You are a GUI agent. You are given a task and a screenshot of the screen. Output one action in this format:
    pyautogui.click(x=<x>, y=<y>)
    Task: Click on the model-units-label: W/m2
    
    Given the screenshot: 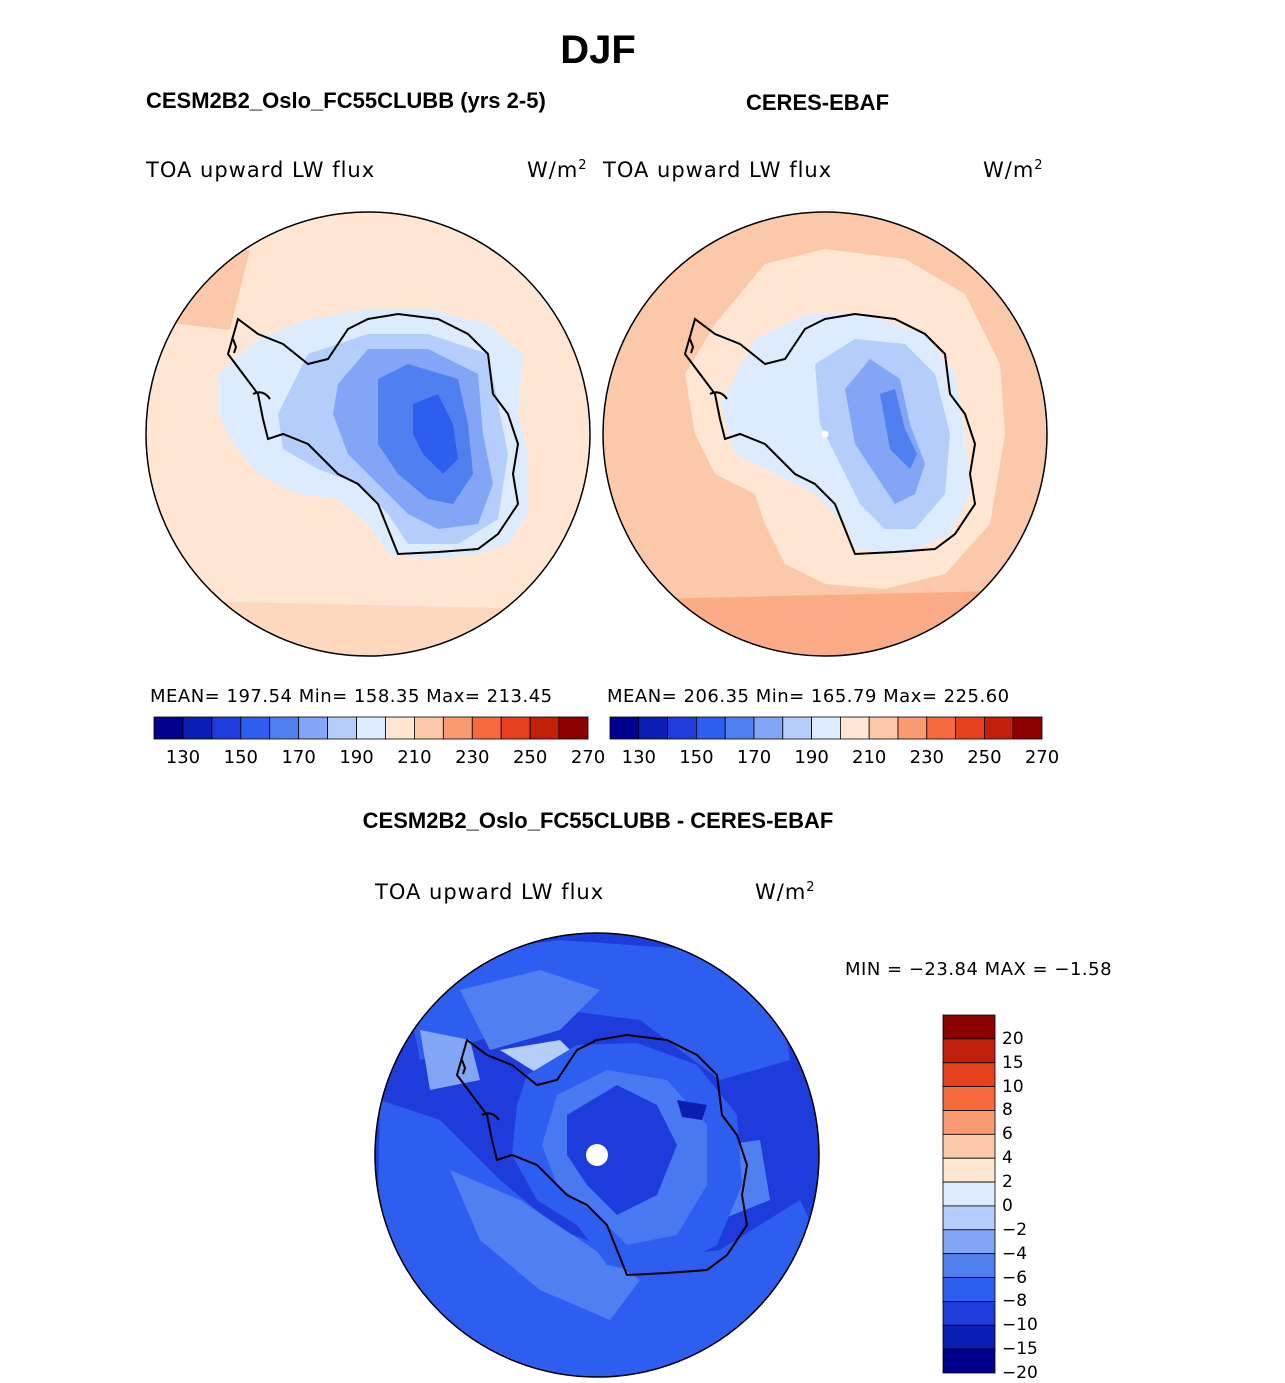 What is the action you would take?
    pyautogui.click(x=557, y=170)
    